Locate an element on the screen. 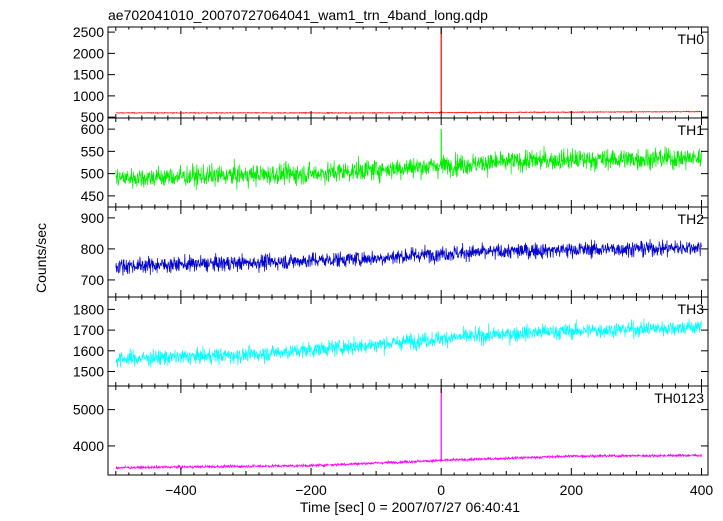  y-tick-label: 1000 is located at coordinates (88, 96).